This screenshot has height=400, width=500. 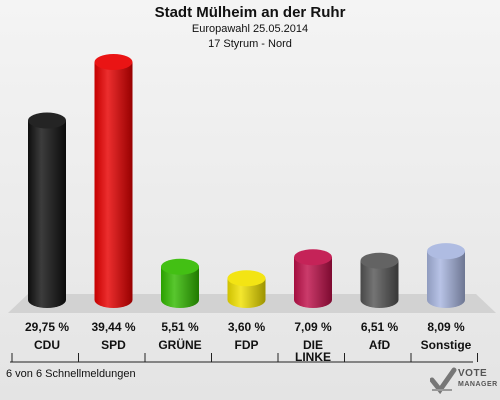 I want to click on vote-manager-logo, so click(x=443, y=381).